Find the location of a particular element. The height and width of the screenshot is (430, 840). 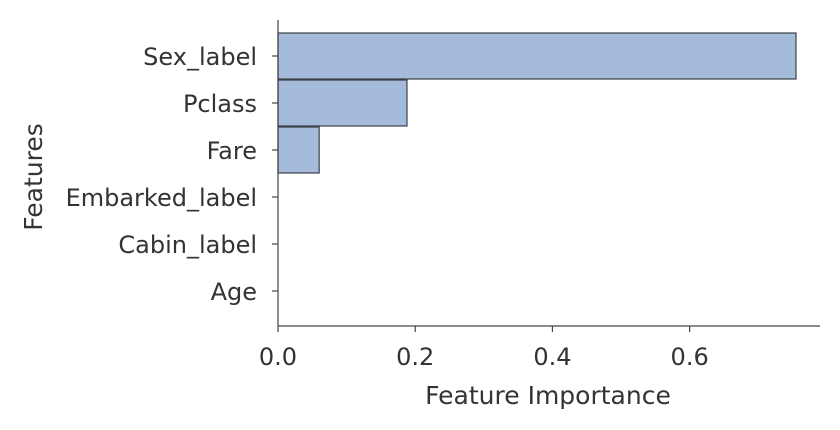

x-tick-label: 0.4 is located at coordinates (552, 357).